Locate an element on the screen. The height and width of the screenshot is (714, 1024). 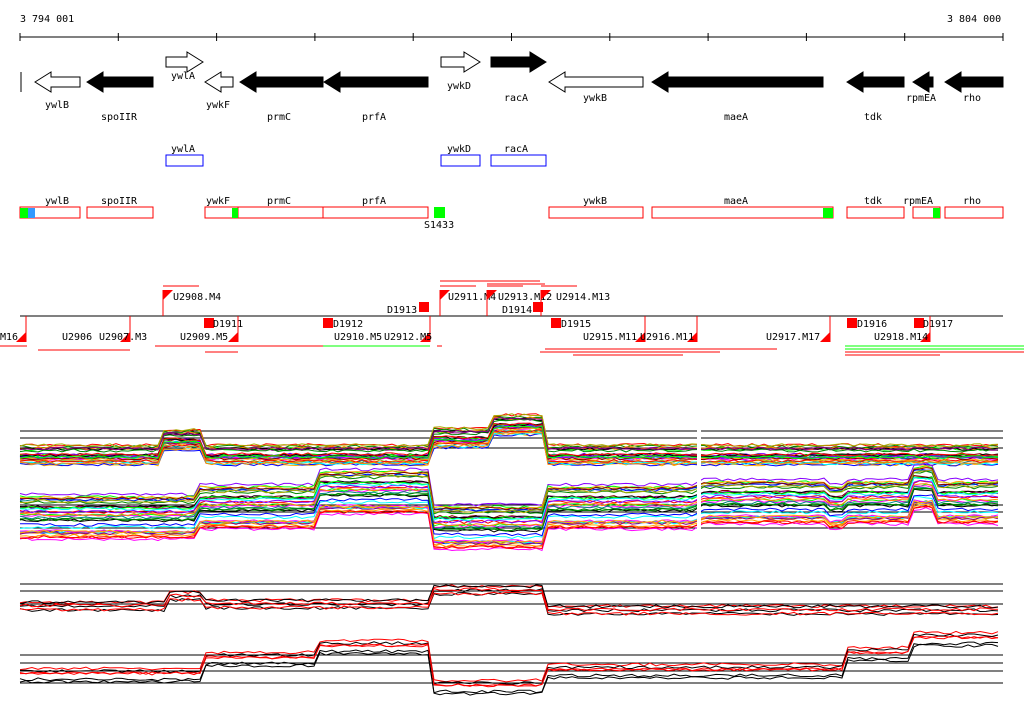
red-gene-box: spoIIR is located at coordinates (120, 207).